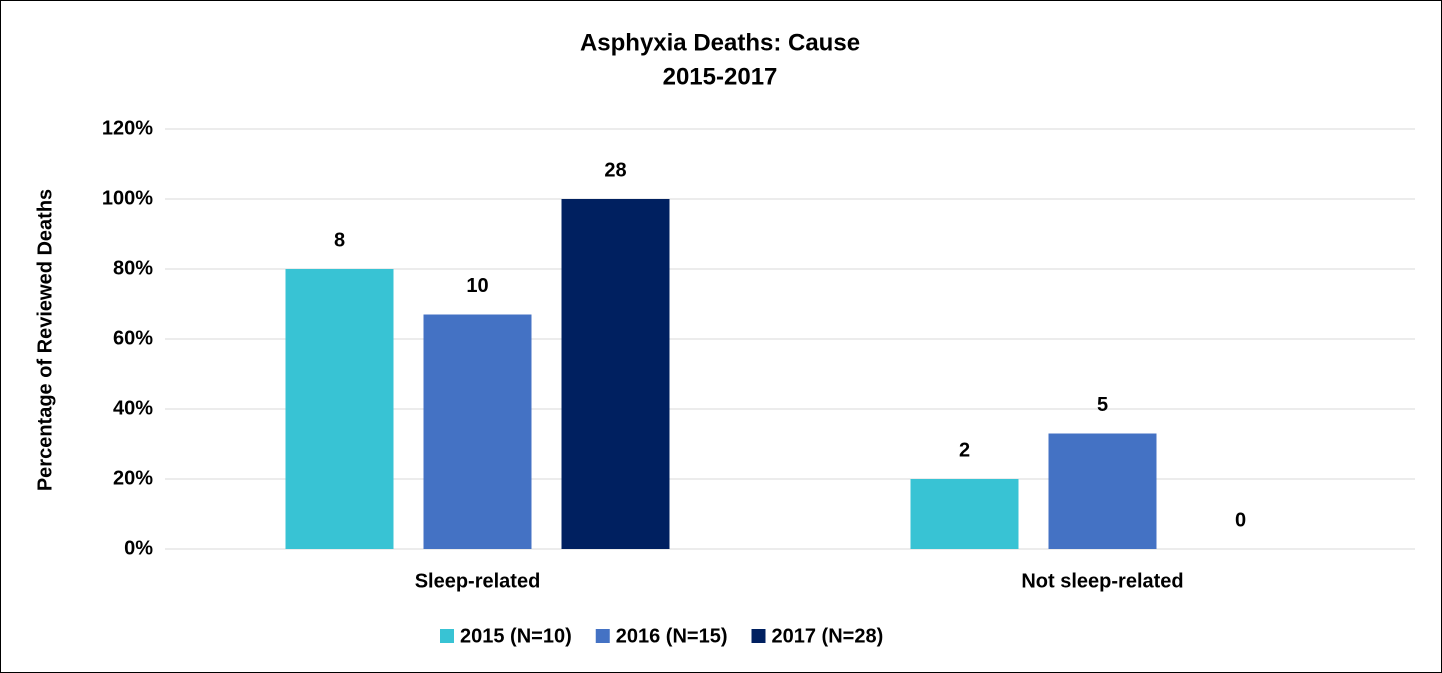  What do you see at coordinates (720, 76) in the screenshot?
I see `chart-subtitle: 2015-2017` at bounding box center [720, 76].